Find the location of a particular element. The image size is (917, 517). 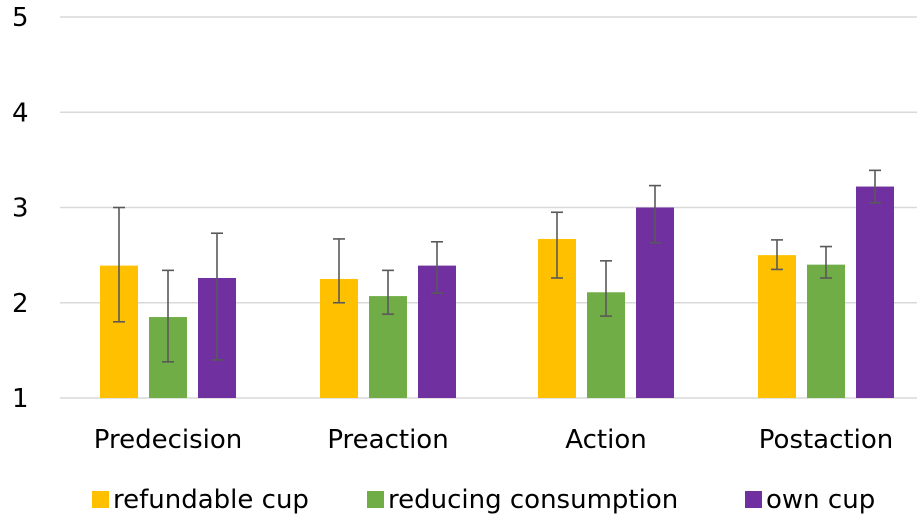

legend-item: own cup is located at coordinates (810, 500).